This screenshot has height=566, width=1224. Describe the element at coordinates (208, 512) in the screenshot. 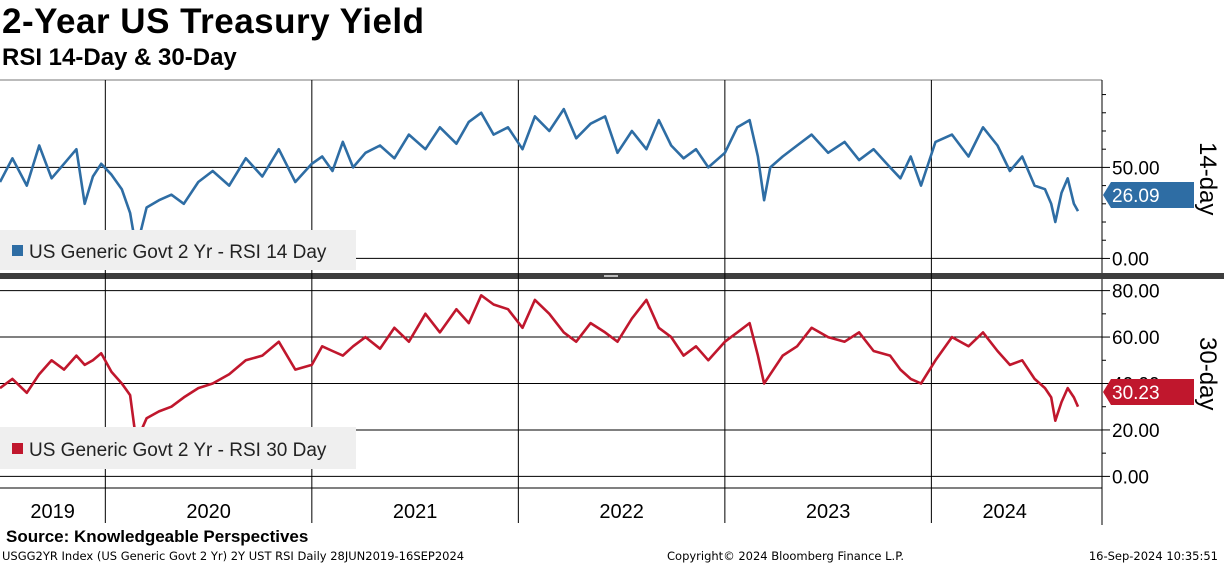

I see `year-label: 2020` at that location.